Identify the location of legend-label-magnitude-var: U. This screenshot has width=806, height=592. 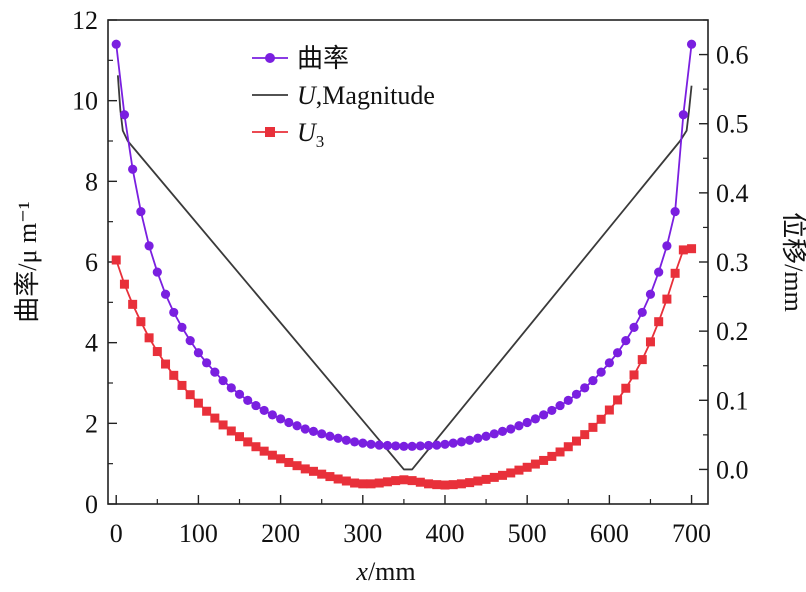
(307, 95).